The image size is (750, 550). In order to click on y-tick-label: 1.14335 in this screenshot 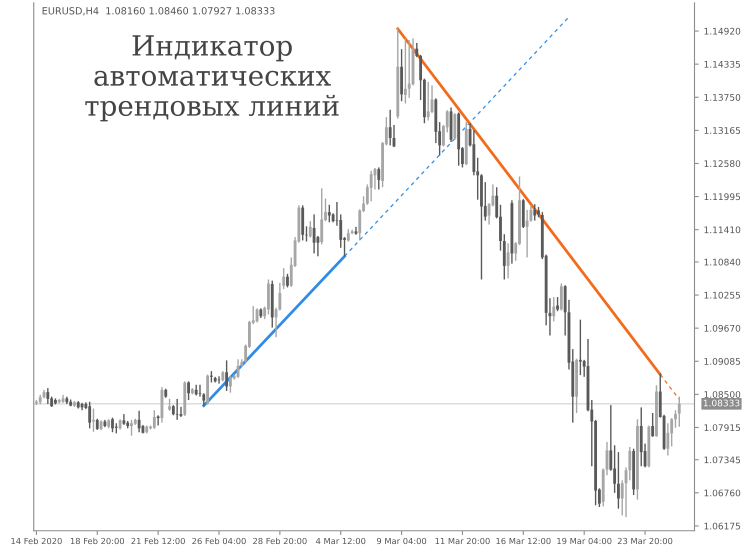, I will do `click(722, 64)`.